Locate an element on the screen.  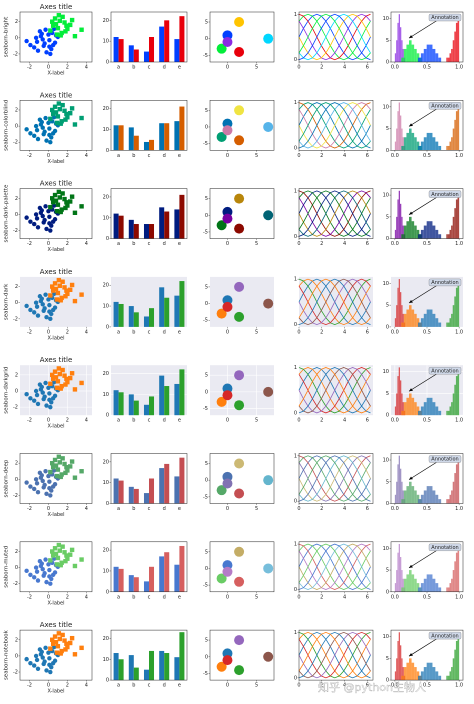
x-tick-label: 4 is located at coordinates (344, 332).